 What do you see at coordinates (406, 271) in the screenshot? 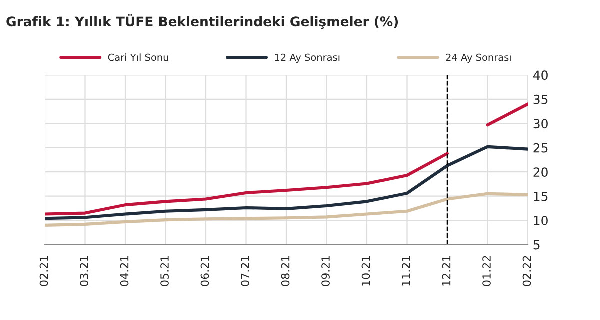
I see `x-tick-label: 11.21` at bounding box center [406, 271].